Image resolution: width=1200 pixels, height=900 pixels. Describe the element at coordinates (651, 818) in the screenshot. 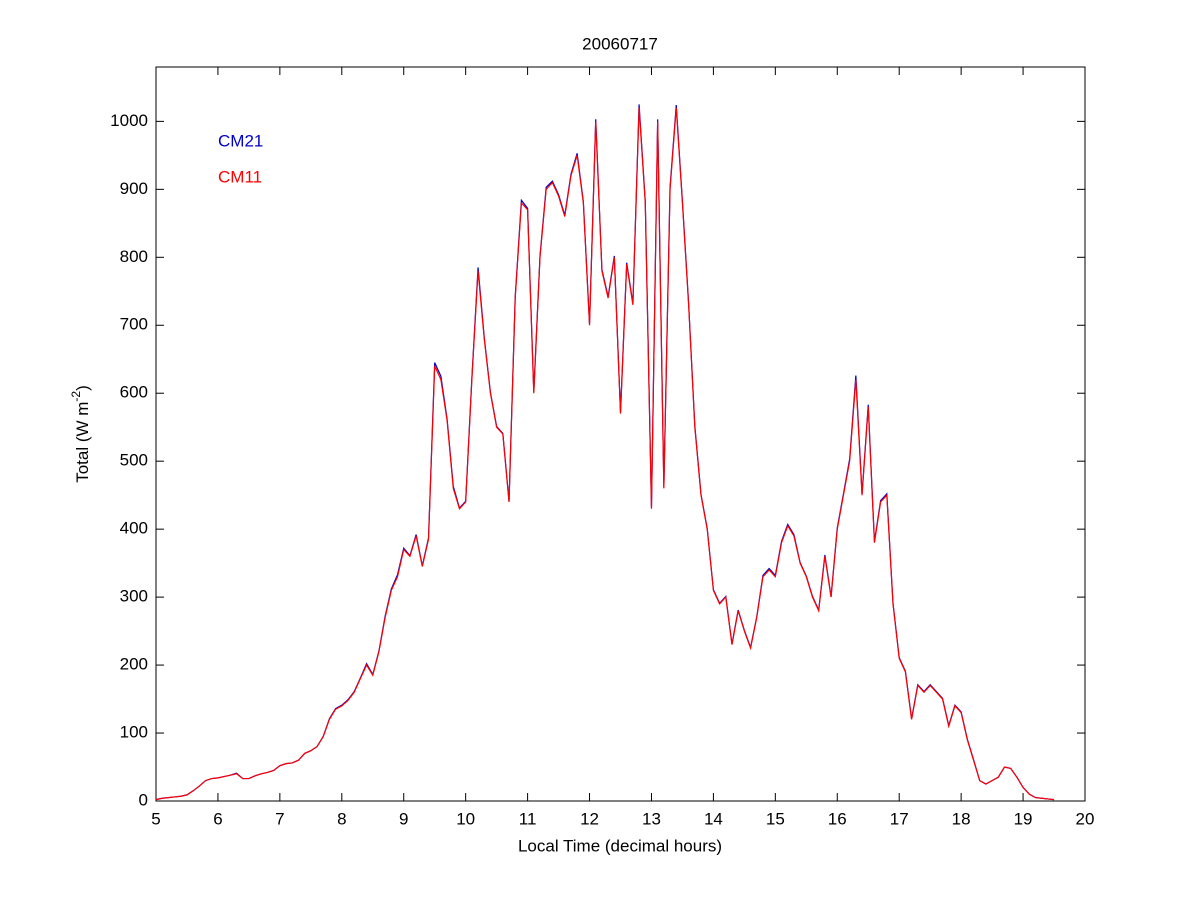

I see `x-tick-label: 13` at that location.